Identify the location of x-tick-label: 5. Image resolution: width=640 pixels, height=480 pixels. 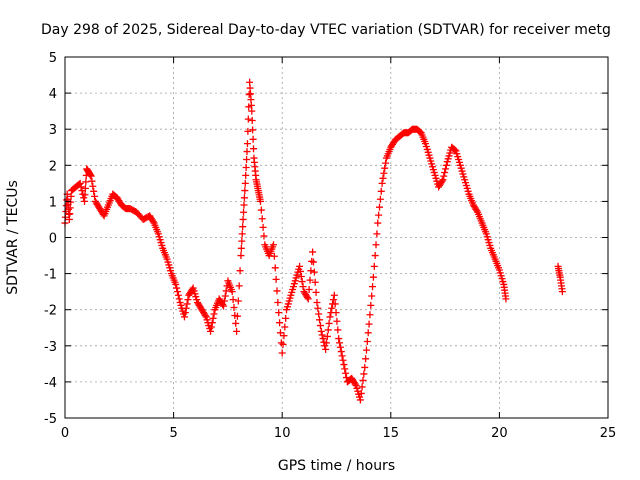
(173, 433).